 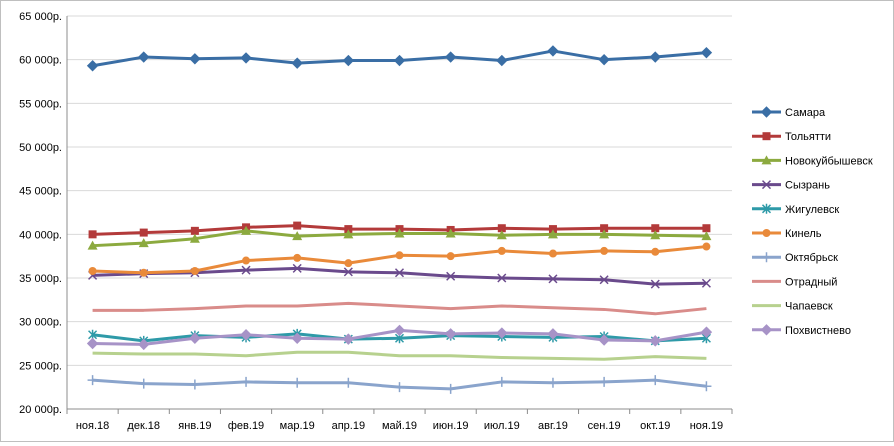 I want to click on x-tick-label: ноя.19, so click(x=706, y=426).